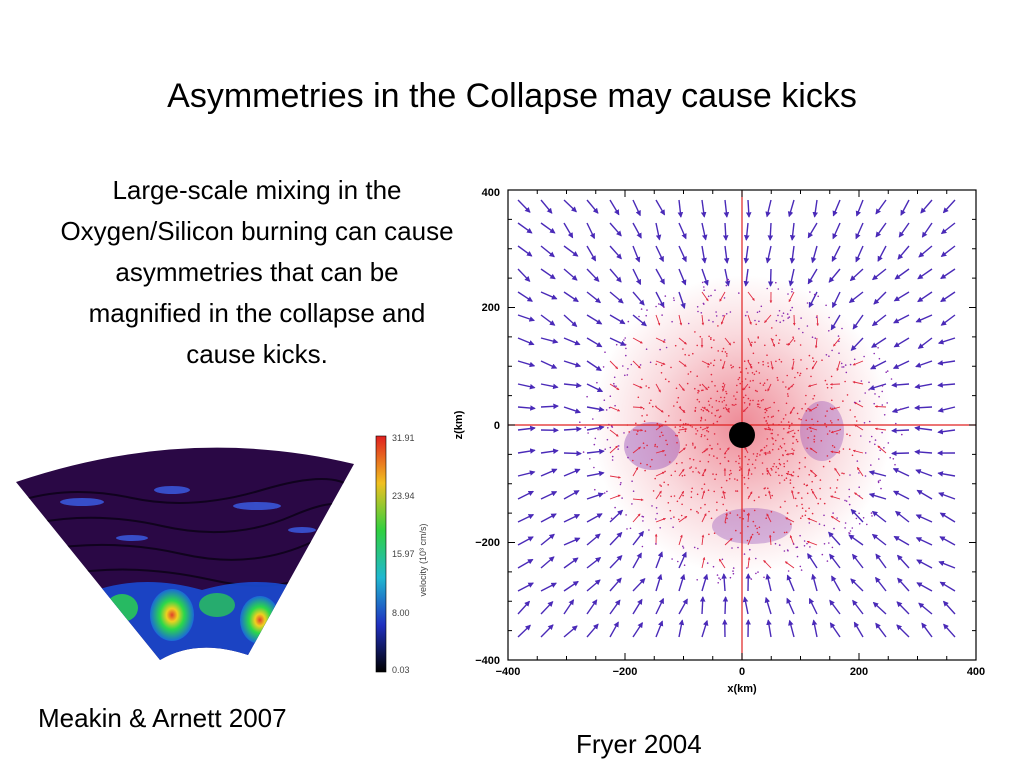 The height and width of the screenshot is (768, 1024). I want to click on y-tick-label: −200, so click(487, 543).